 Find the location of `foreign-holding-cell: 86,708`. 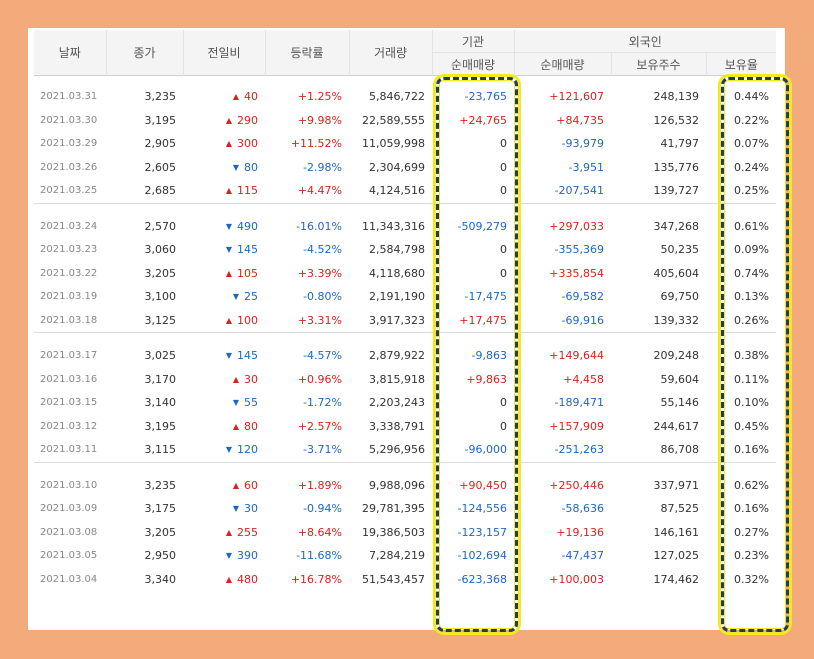

foreign-holding-cell: 86,708 is located at coordinates (680, 450).